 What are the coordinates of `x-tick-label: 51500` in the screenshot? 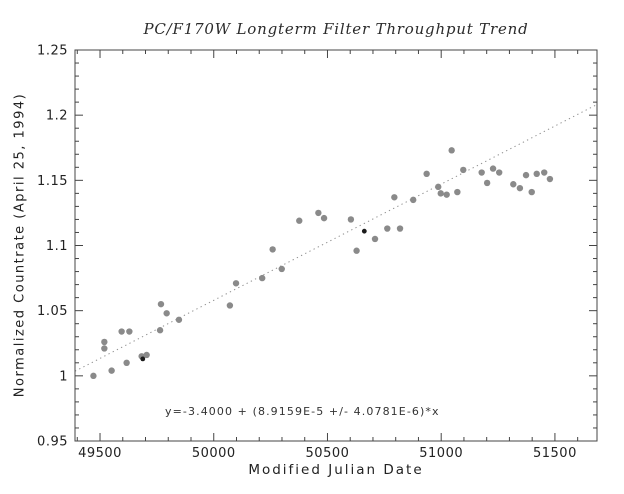 It's located at (555, 453).